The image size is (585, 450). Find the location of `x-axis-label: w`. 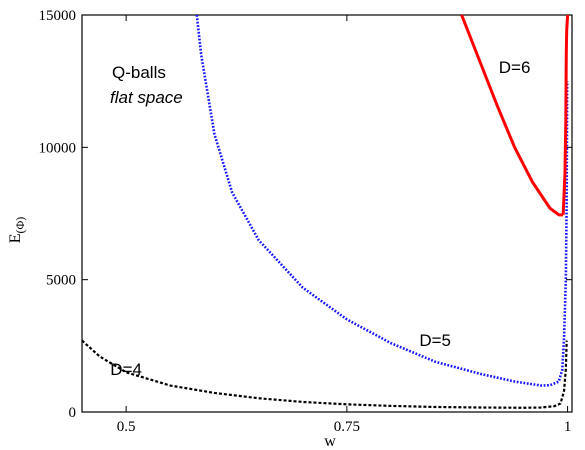

x-axis-label: w is located at coordinates (330, 441).